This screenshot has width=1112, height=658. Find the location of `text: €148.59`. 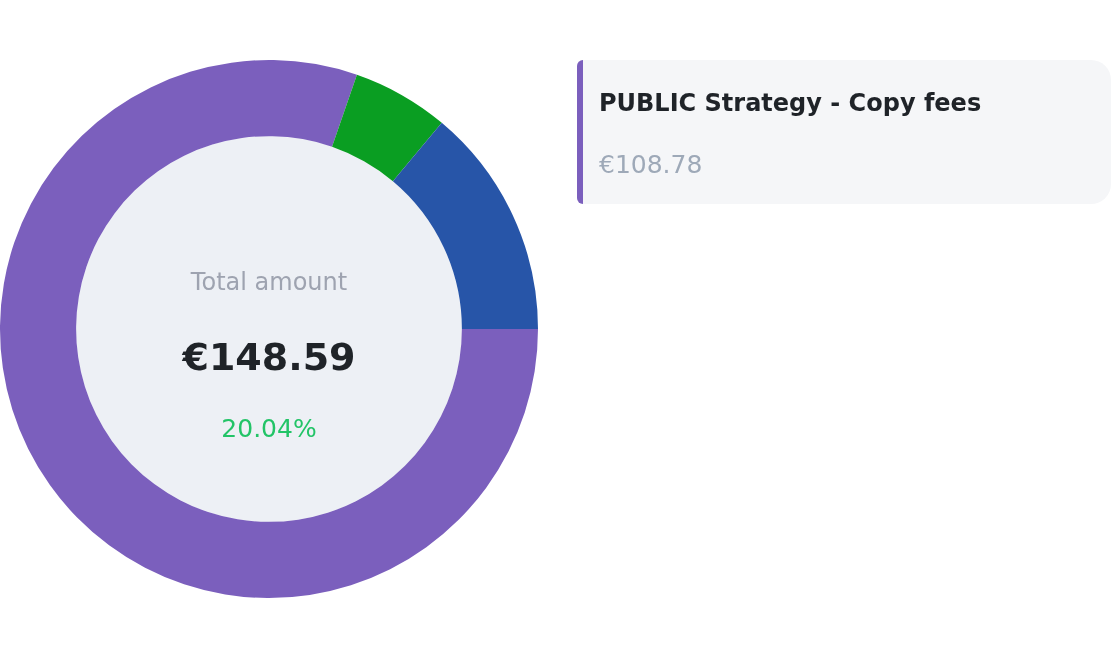

text: €148.59 is located at coordinates (269, 357).